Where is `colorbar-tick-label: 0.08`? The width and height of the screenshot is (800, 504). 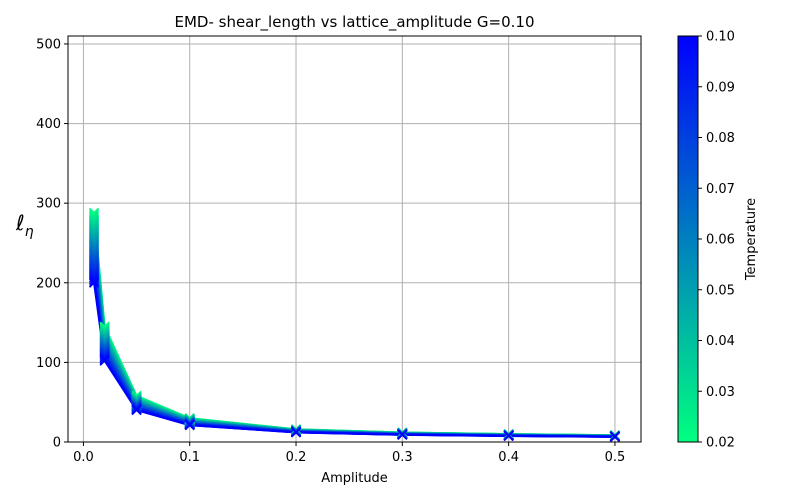
colorbar-tick-label: 0.08 is located at coordinates (720, 138).